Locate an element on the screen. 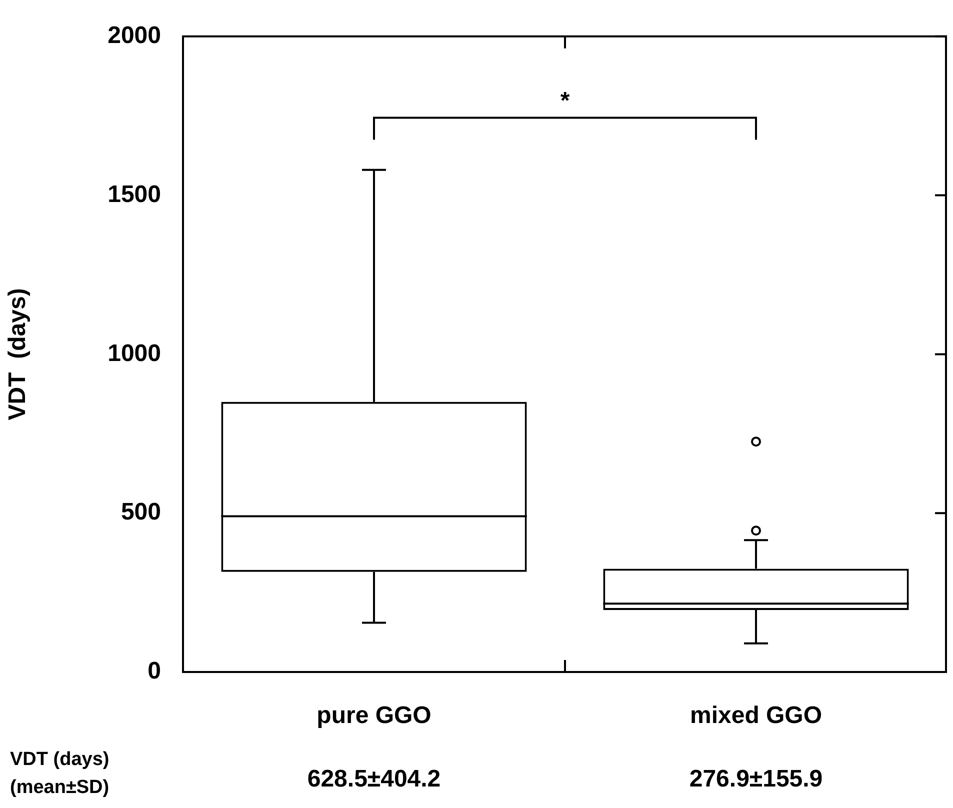  text: VDT (days) (mean±SD) is located at coordinates (60, 773).